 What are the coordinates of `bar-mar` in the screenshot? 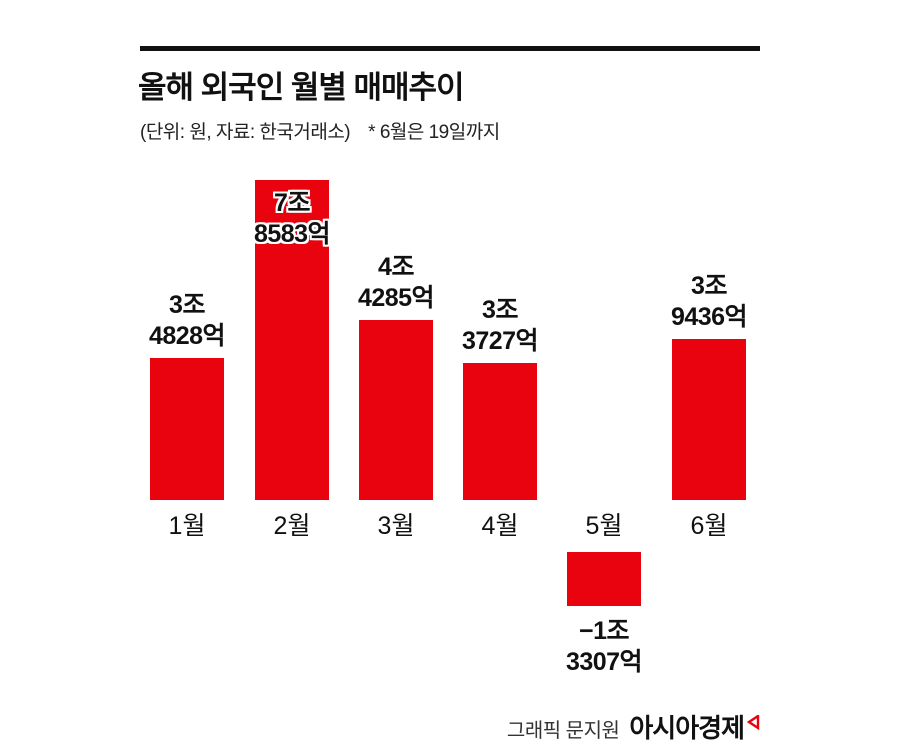 It's located at (396, 410).